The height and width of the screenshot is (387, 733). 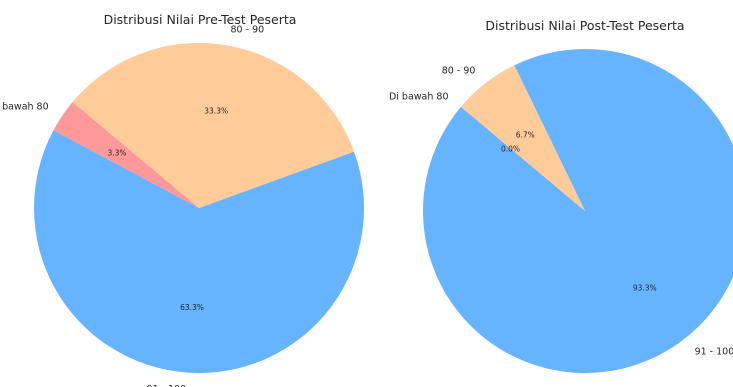 I want to click on slice-percent-post-test-80-90: 6.7%, so click(x=525, y=134).